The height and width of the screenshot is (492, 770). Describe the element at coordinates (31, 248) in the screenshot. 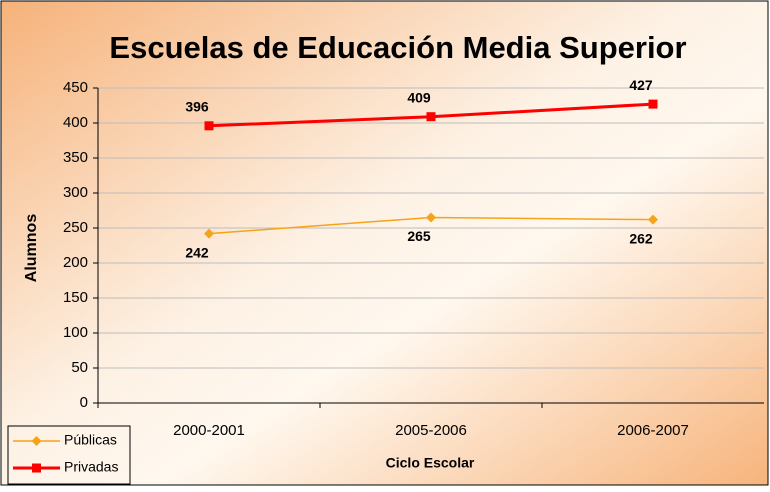

I see `y-axis-label: Alumnos` at that location.